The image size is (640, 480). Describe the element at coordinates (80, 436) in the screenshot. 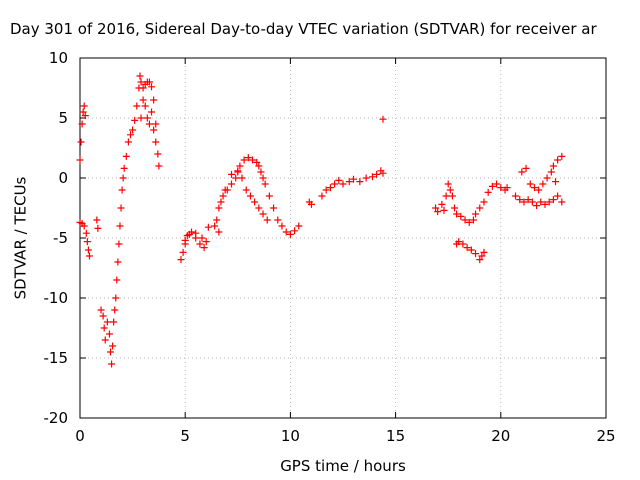

I see `x-tick-label: 0` at that location.